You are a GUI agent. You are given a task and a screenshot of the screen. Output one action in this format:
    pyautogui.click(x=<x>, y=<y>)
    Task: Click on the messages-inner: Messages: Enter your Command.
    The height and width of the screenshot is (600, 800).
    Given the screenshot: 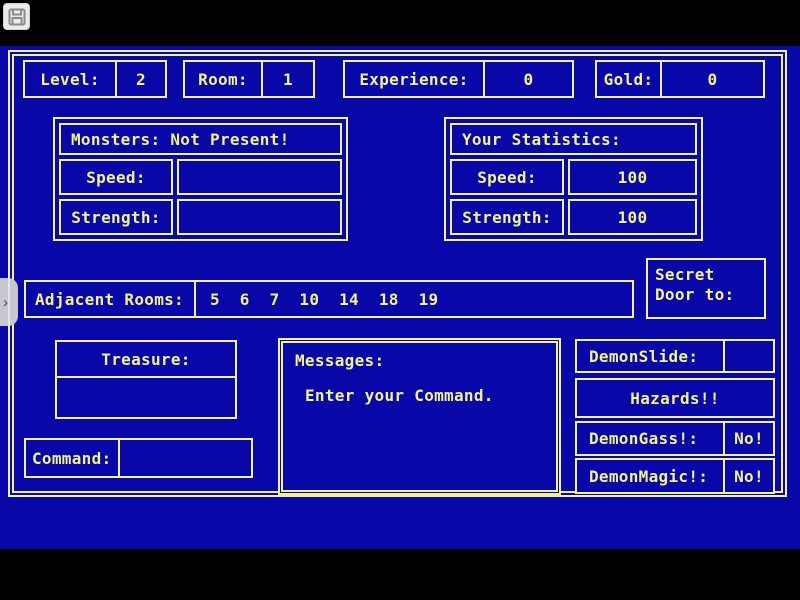 What is the action you would take?
    pyautogui.click(x=419, y=416)
    